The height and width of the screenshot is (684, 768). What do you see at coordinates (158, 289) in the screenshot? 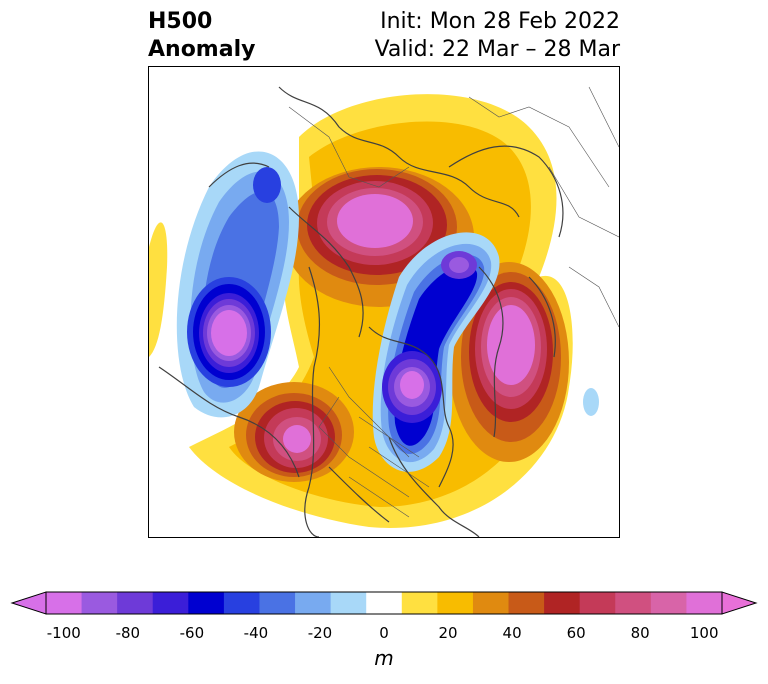
I see `positive-sliver-west` at bounding box center [158, 289].